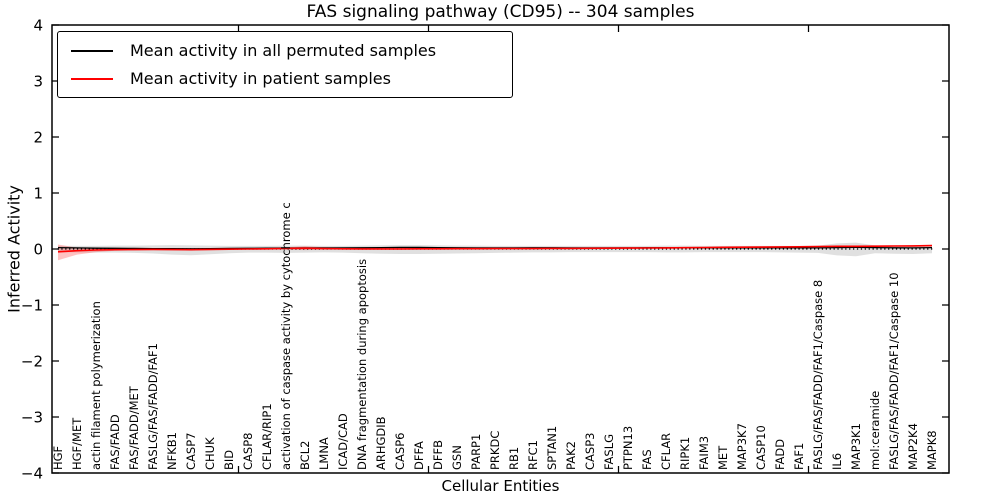 Image resolution: width=1000 pixels, height=500 pixels. I want to click on x-tick-label: RIPK1, so click(685, 453).